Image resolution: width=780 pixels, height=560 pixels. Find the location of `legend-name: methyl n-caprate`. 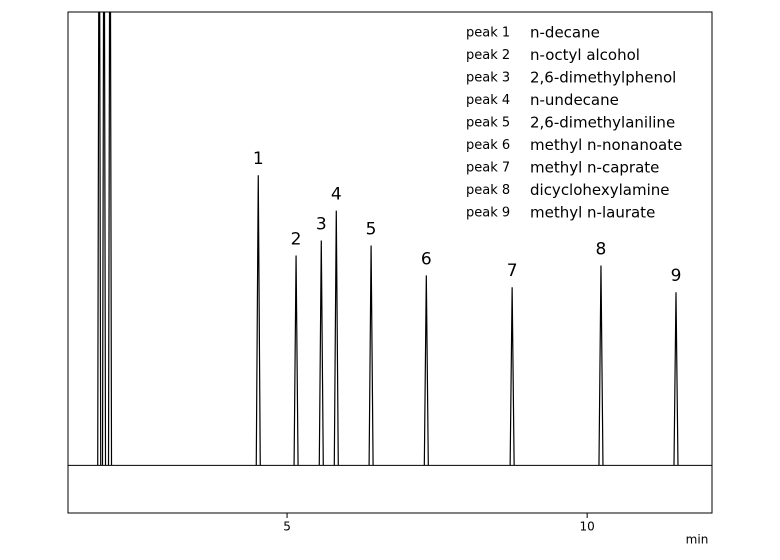

legend-name: methyl n-caprate is located at coordinates (594, 168).